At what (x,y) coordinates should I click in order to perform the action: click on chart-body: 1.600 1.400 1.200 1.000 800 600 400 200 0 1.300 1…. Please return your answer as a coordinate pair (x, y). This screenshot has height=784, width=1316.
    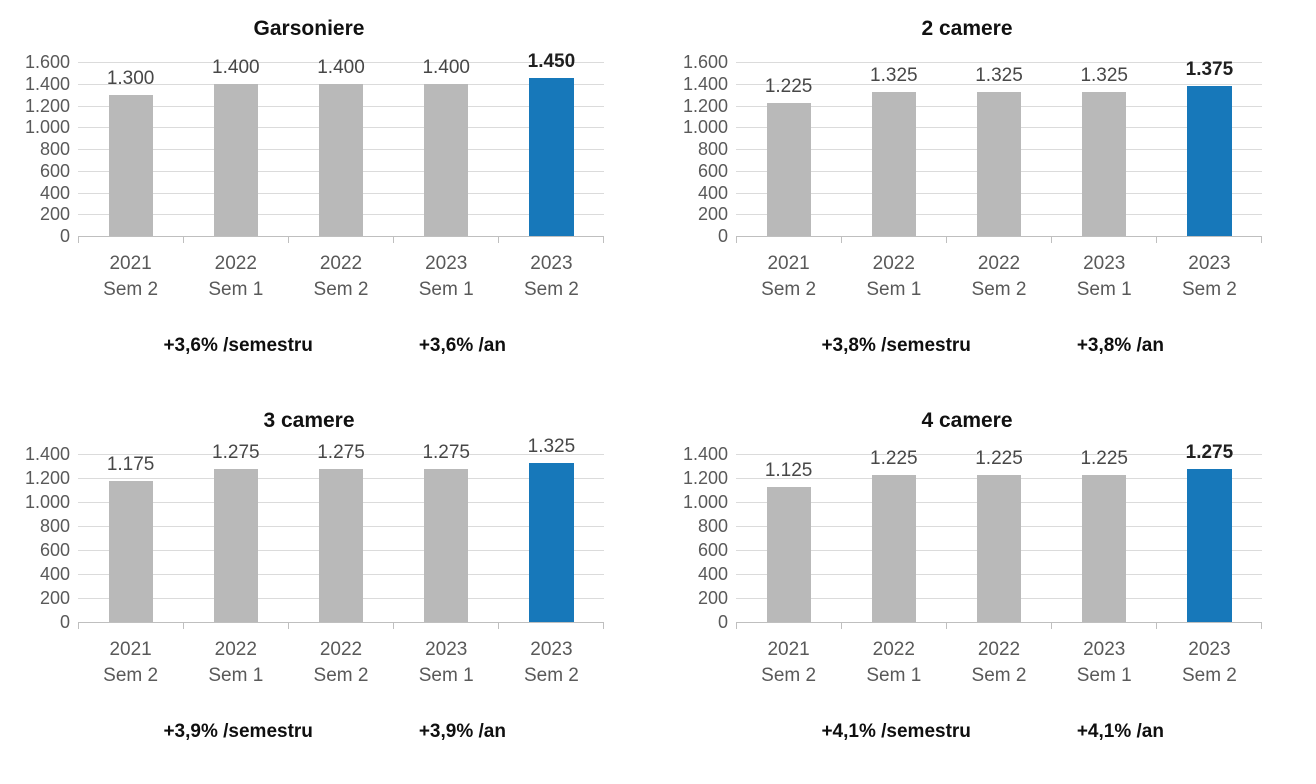
    Looking at the image, I should click on (309, 177).